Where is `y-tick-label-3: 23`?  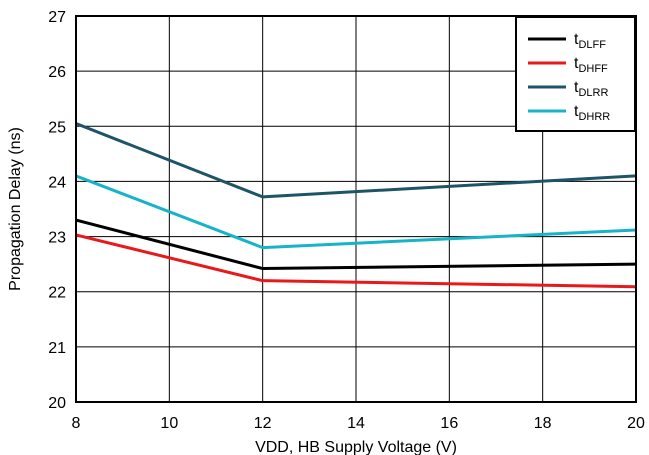
y-tick-label-3: 23 is located at coordinates (57, 238).